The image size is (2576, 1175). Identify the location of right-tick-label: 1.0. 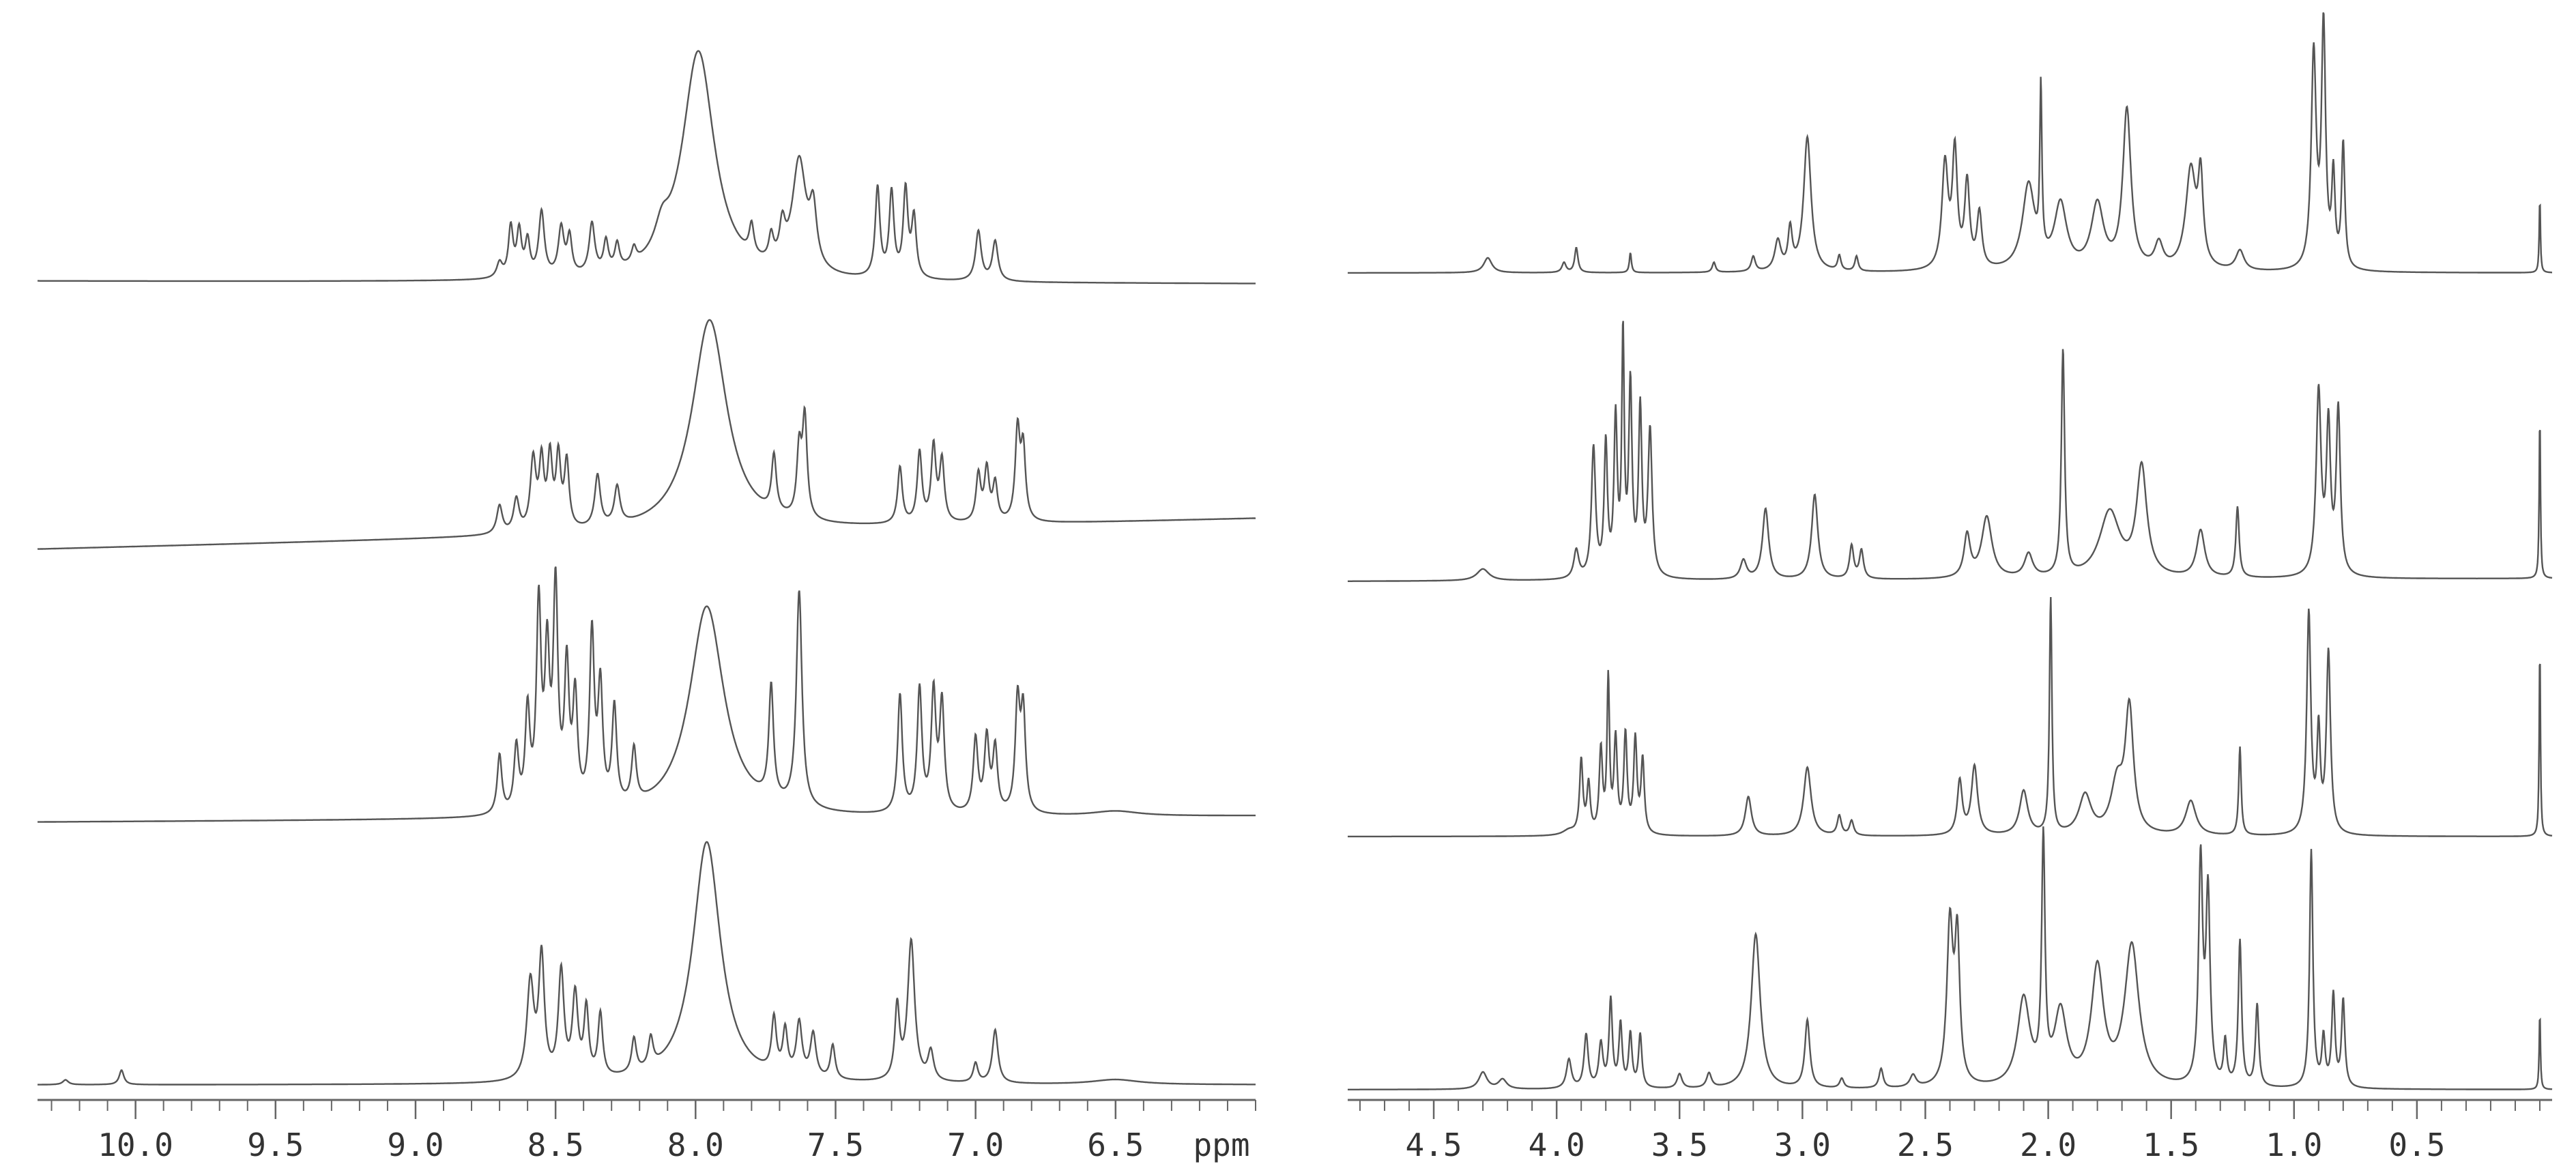
(2294, 1145).